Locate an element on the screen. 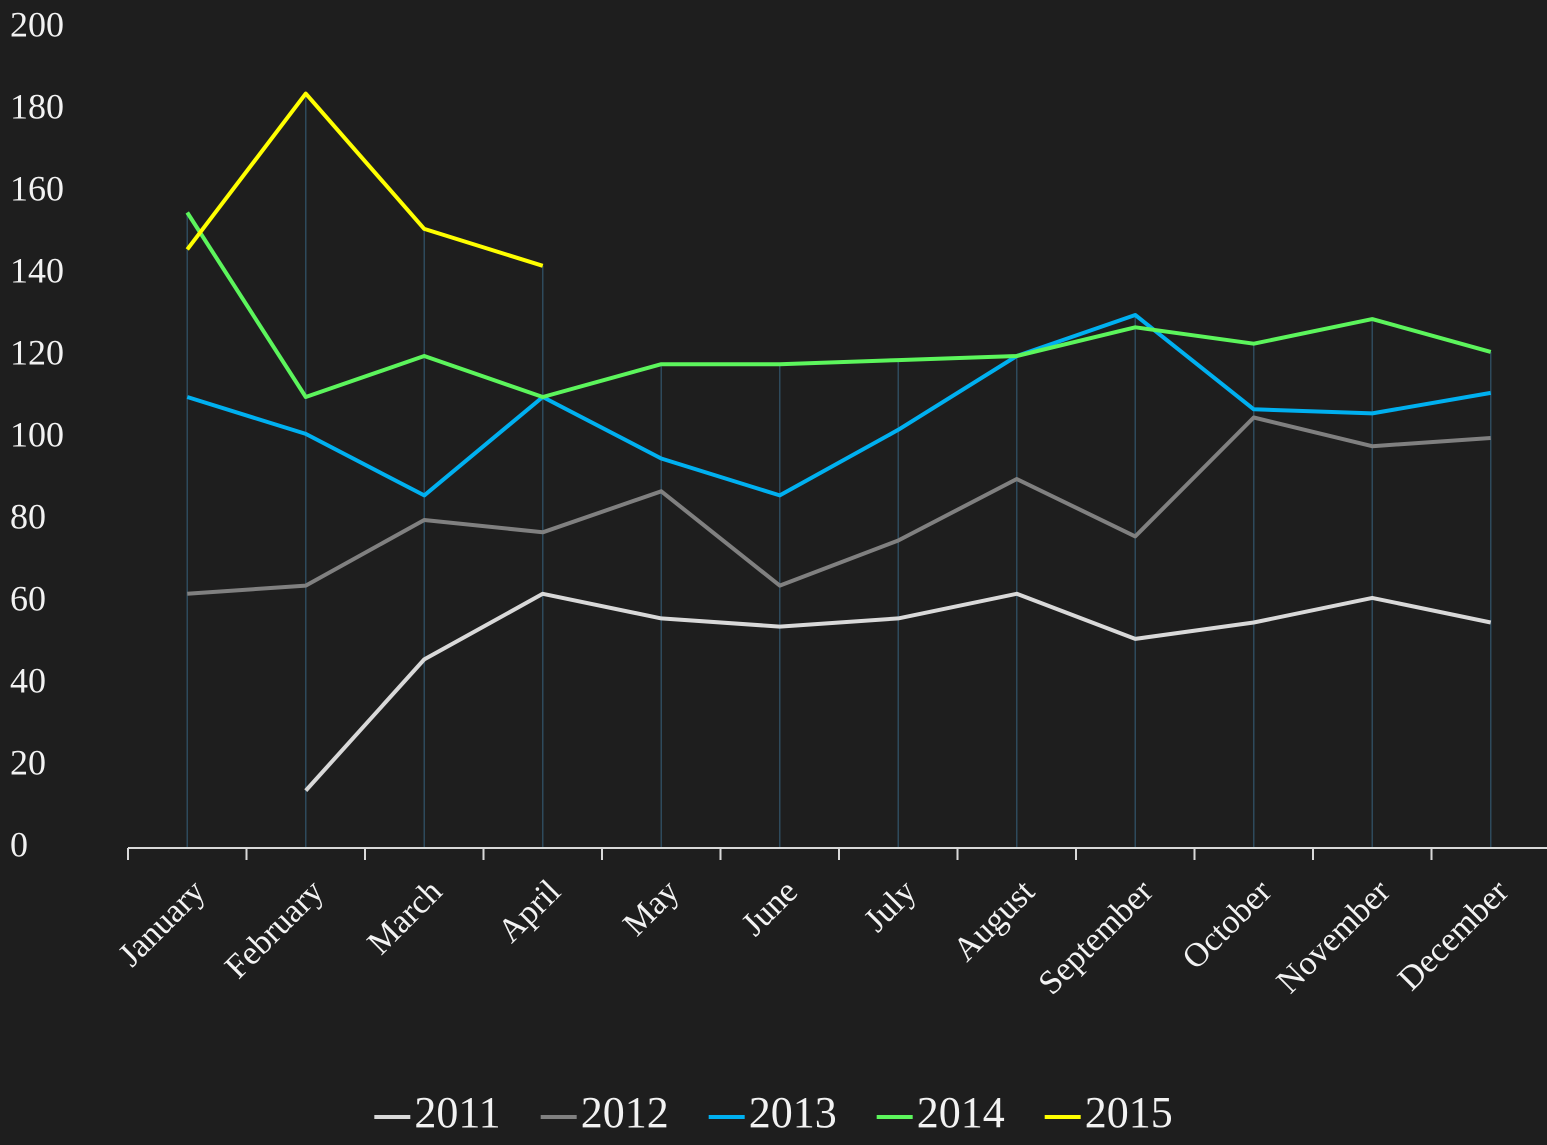 The image size is (1547, 1145). y-tick-label: 120 is located at coordinates (37, 352).